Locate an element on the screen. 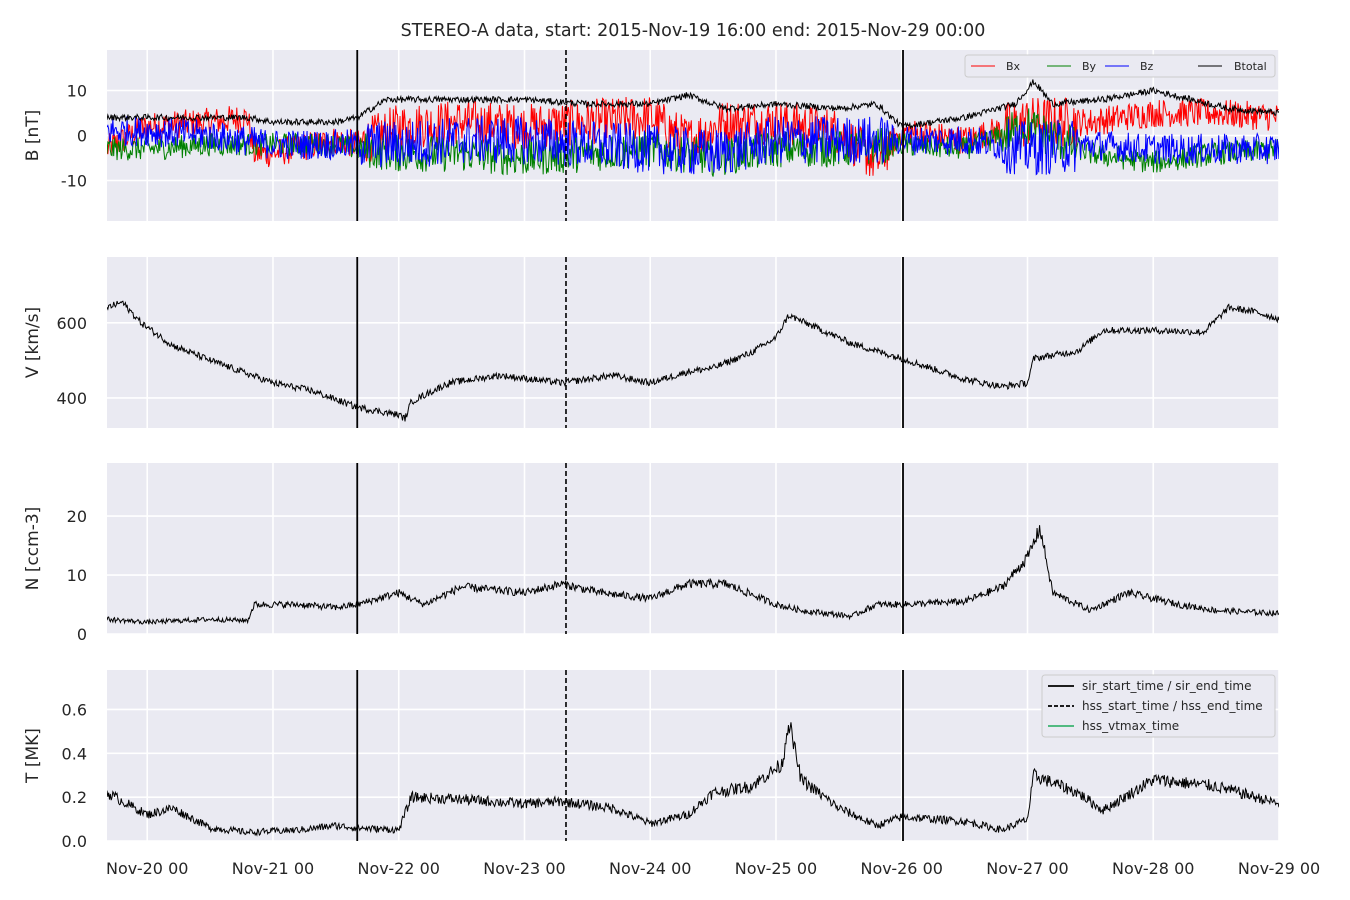 This screenshot has height=900, width=1350. series-line-btotal is located at coordinates (693, 104).